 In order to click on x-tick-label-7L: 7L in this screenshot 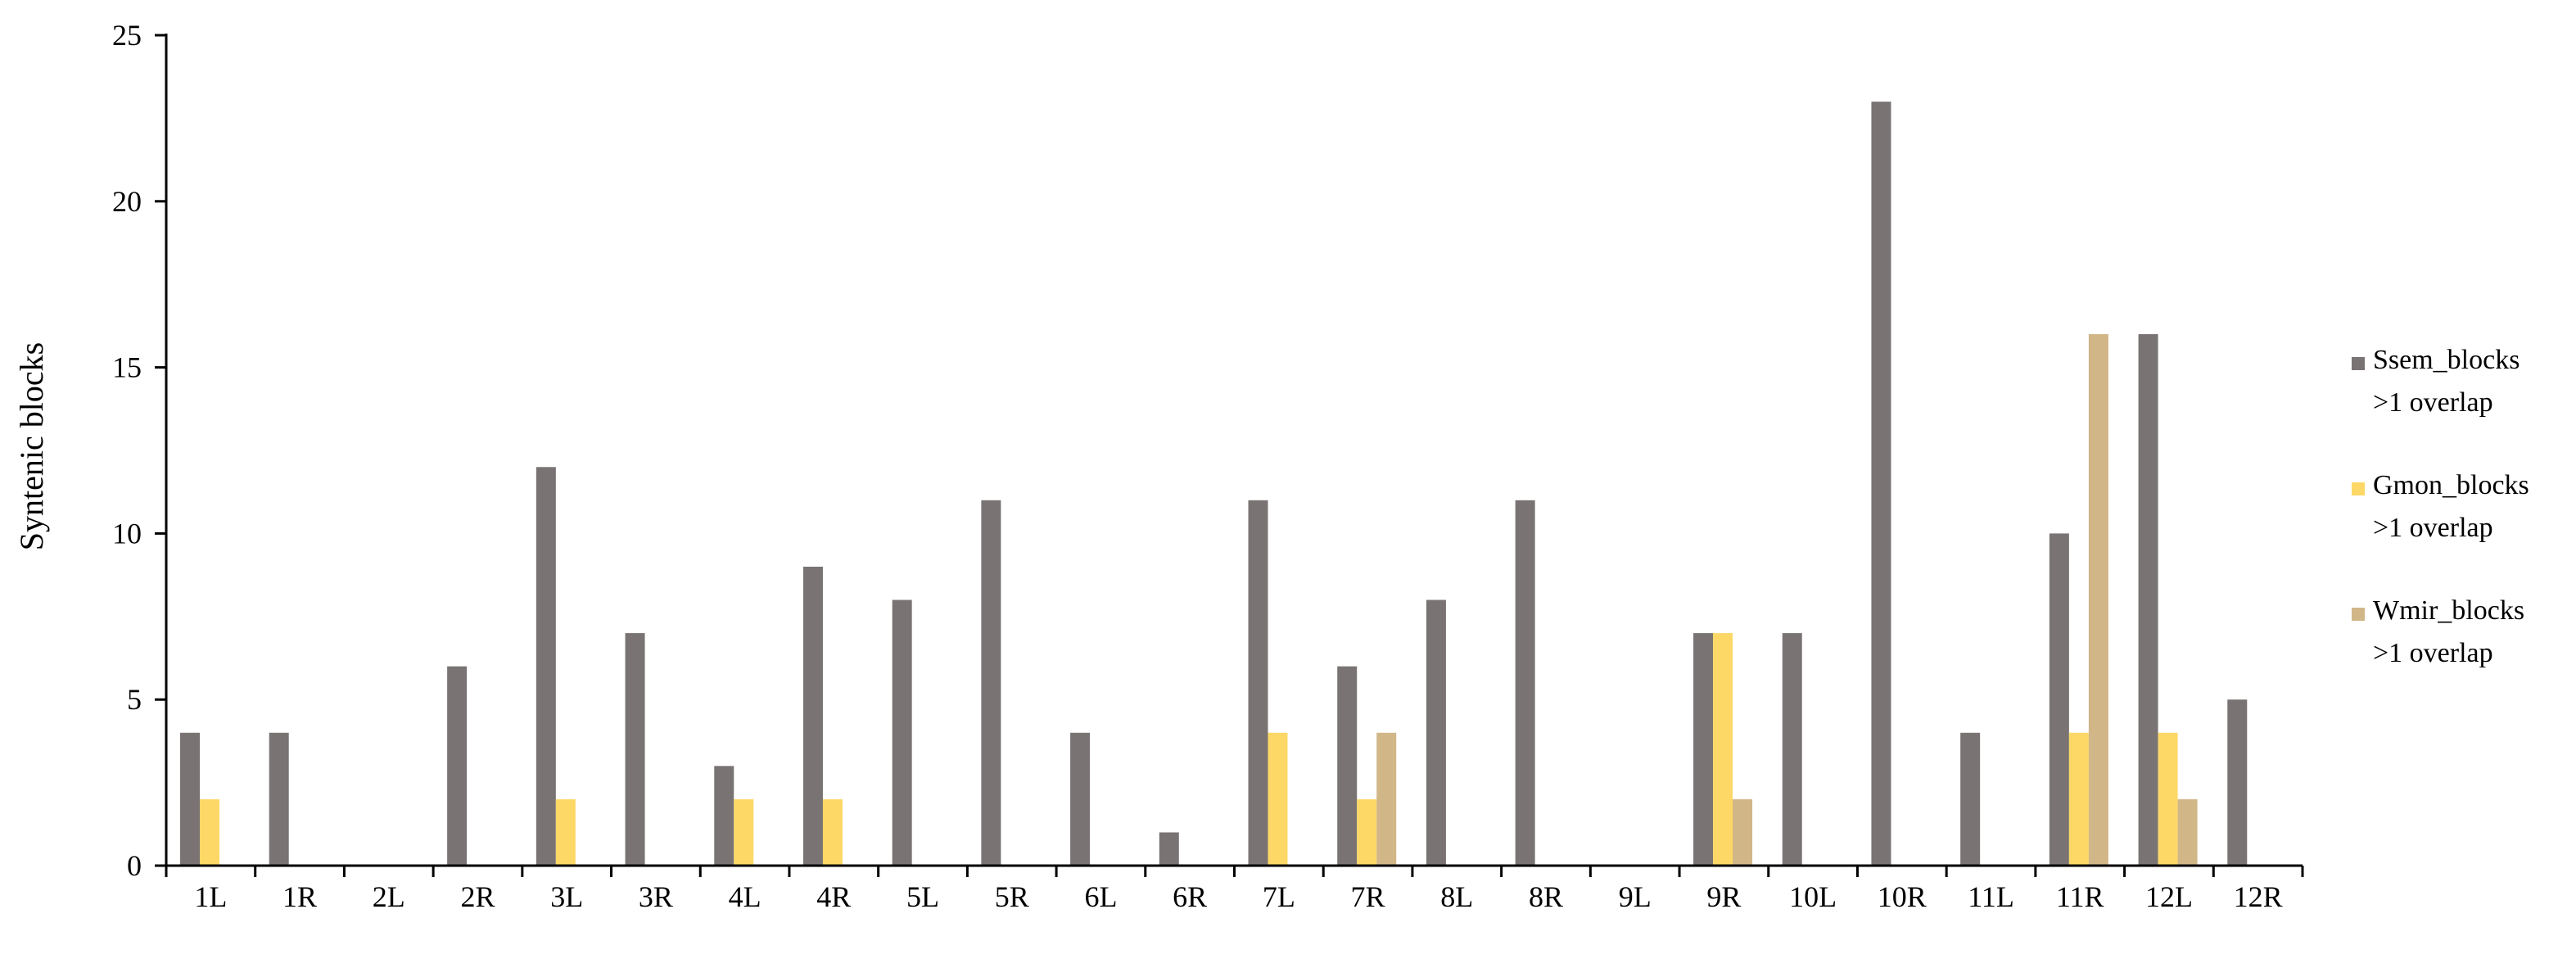, I will do `click(1279, 896)`.